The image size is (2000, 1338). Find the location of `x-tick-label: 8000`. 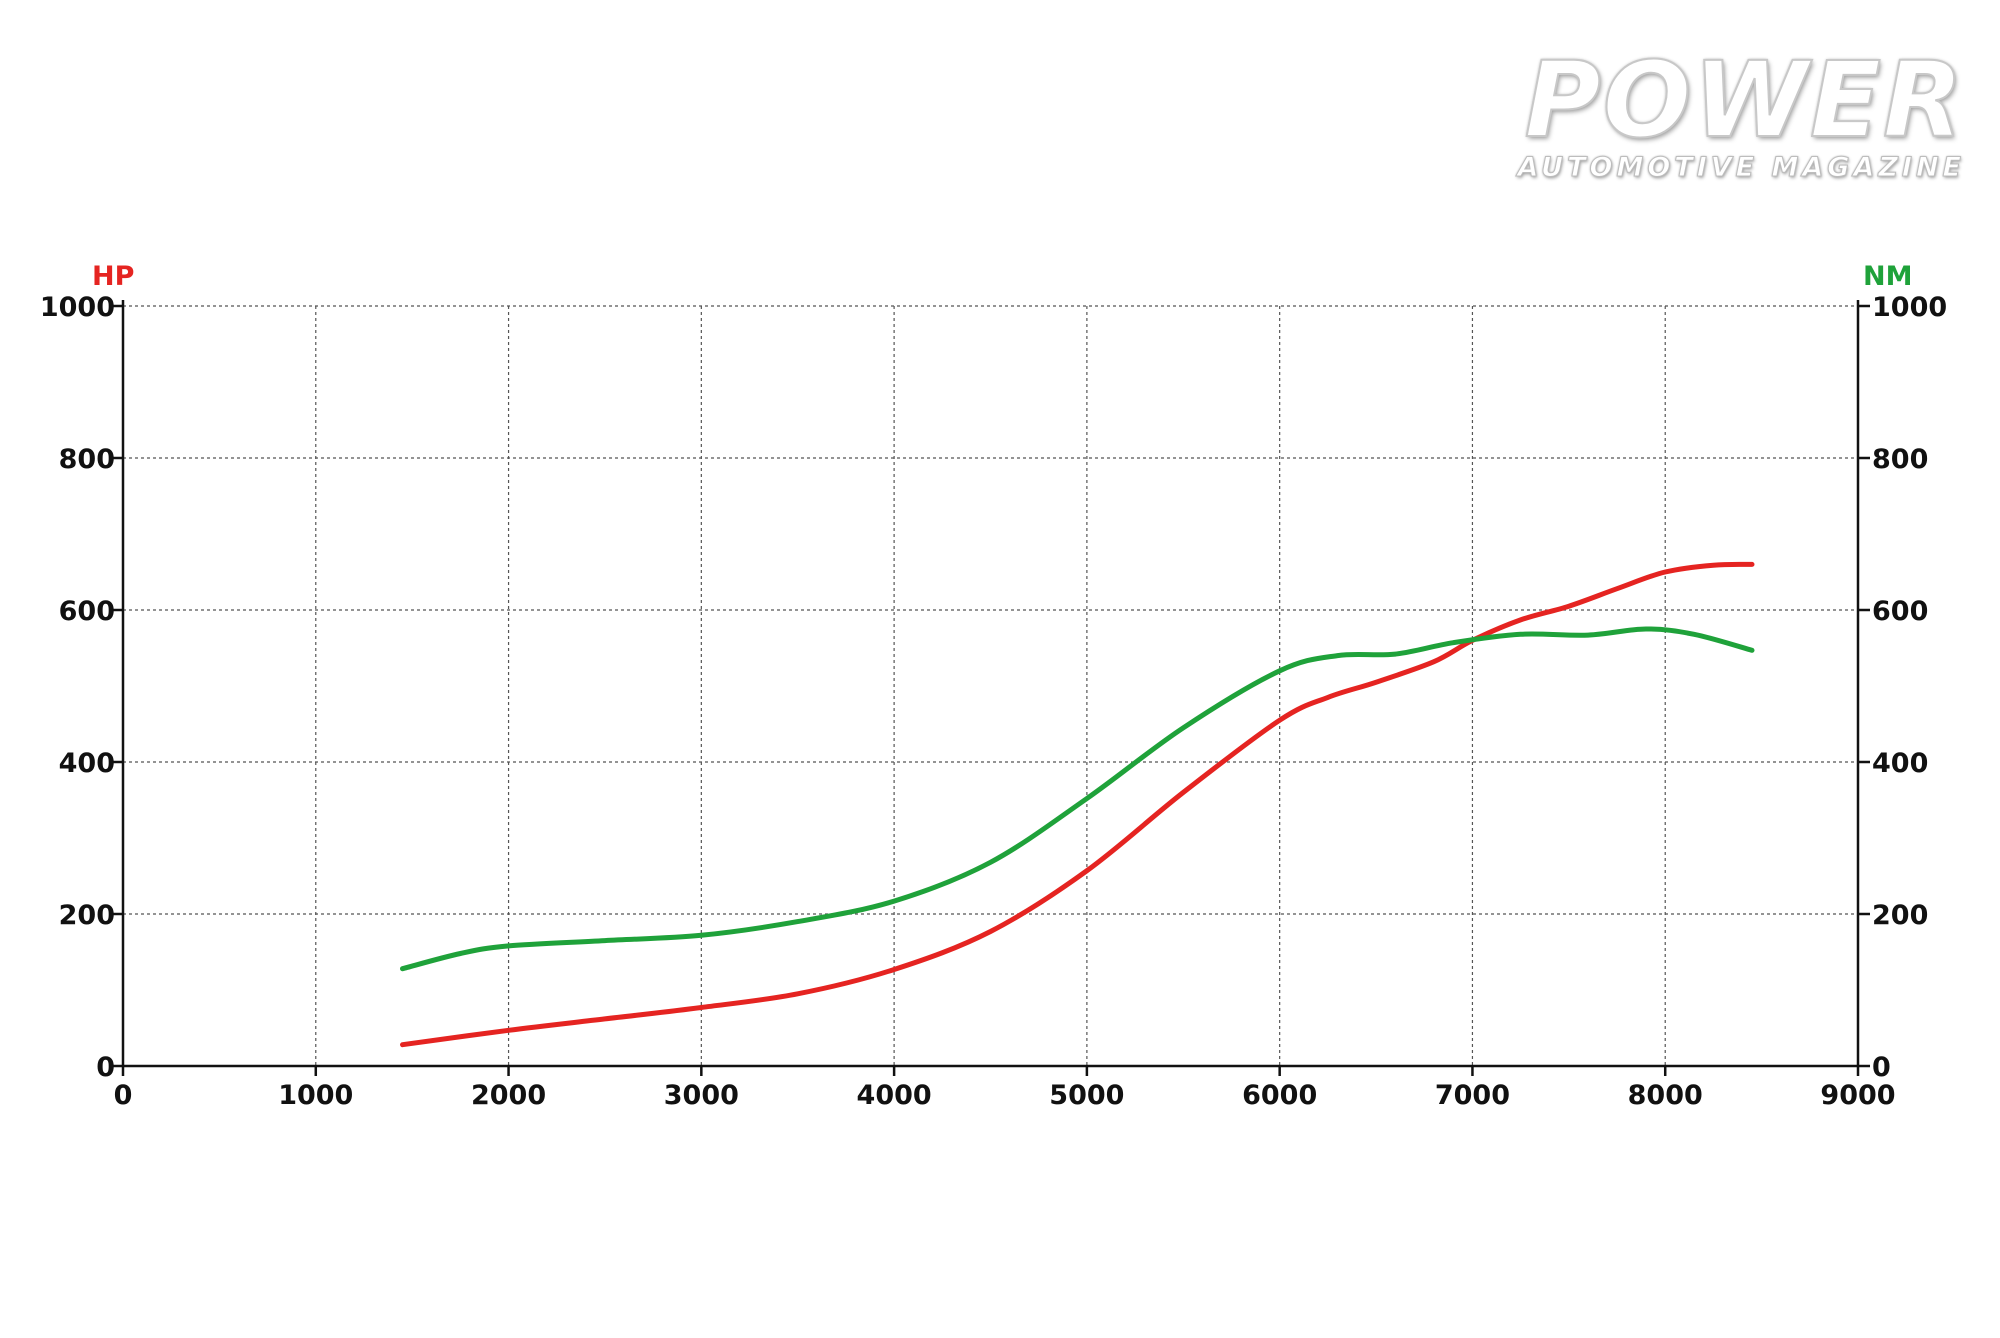

x-tick-label: 8000 is located at coordinates (1665, 1095).